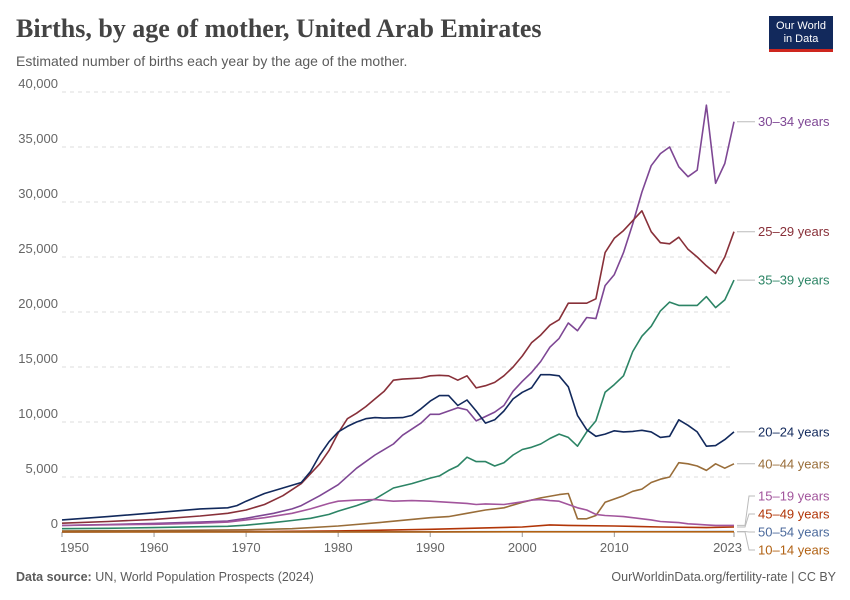 The height and width of the screenshot is (600, 850). What do you see at coordinates (338, 547) in the screenshot?
I see `x-tick-label: 1980` at bounding box center [338, 547].